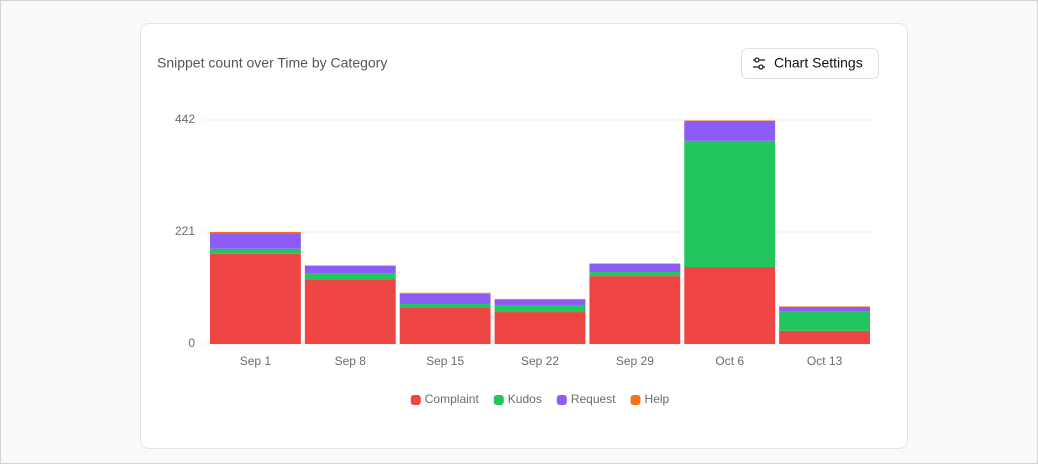 Image resolution: width=1038 pixels, height=464 pixels. I want to click on button-label: Chart Settings, so click(818, 63).